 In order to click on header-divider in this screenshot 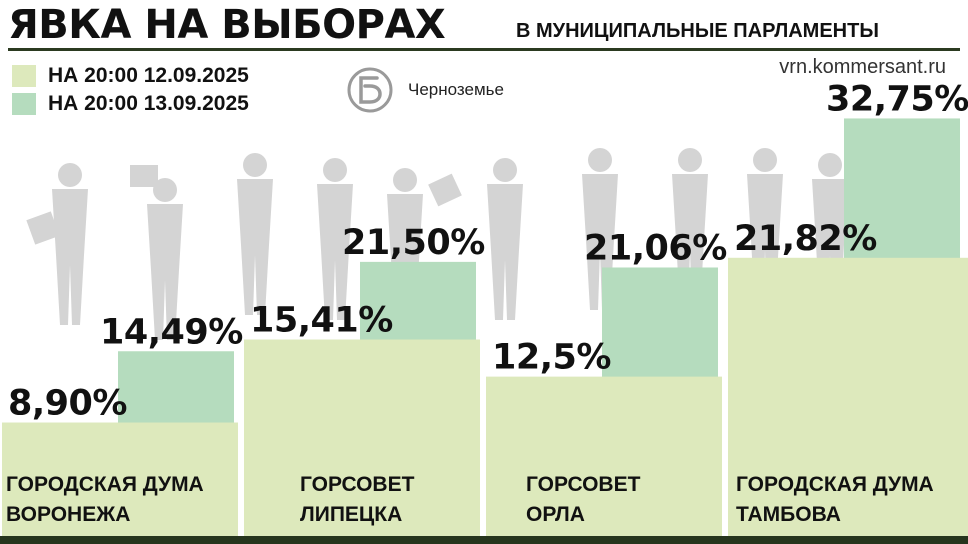, I will do `click(484, 49)`.